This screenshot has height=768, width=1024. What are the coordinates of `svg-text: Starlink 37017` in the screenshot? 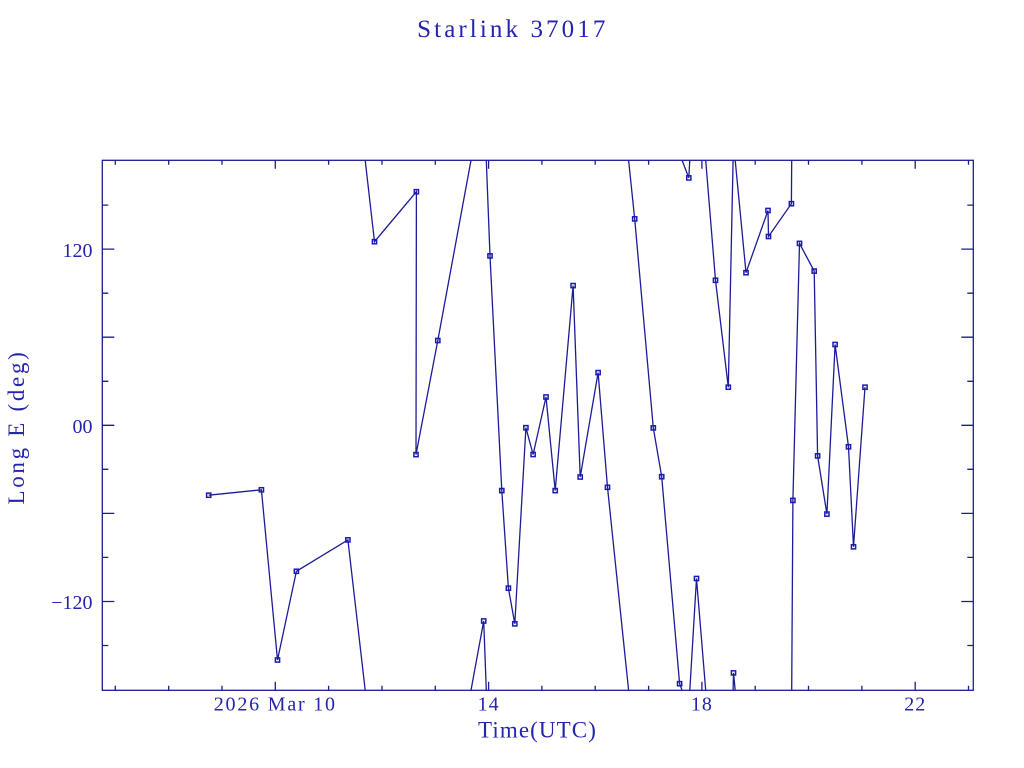 It's located at (512, 29).